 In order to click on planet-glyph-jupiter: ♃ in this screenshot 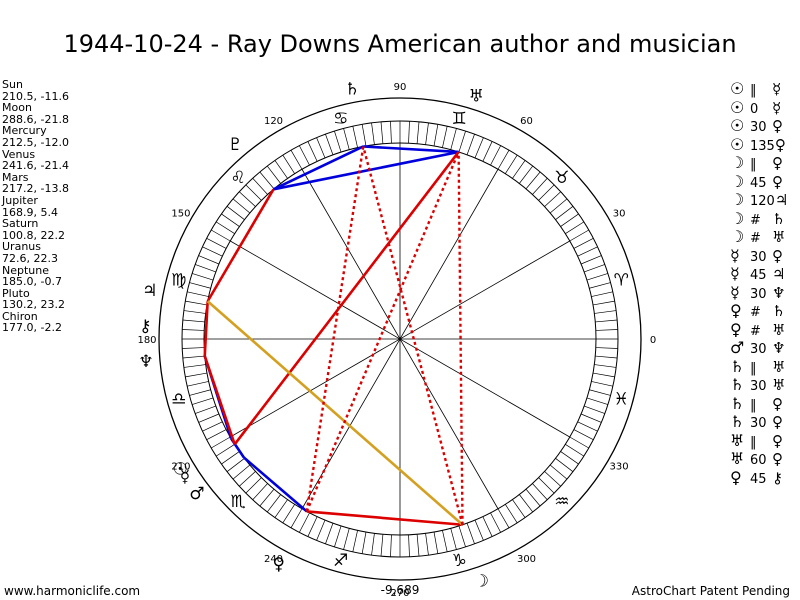, I will do `click(149, 291)`.